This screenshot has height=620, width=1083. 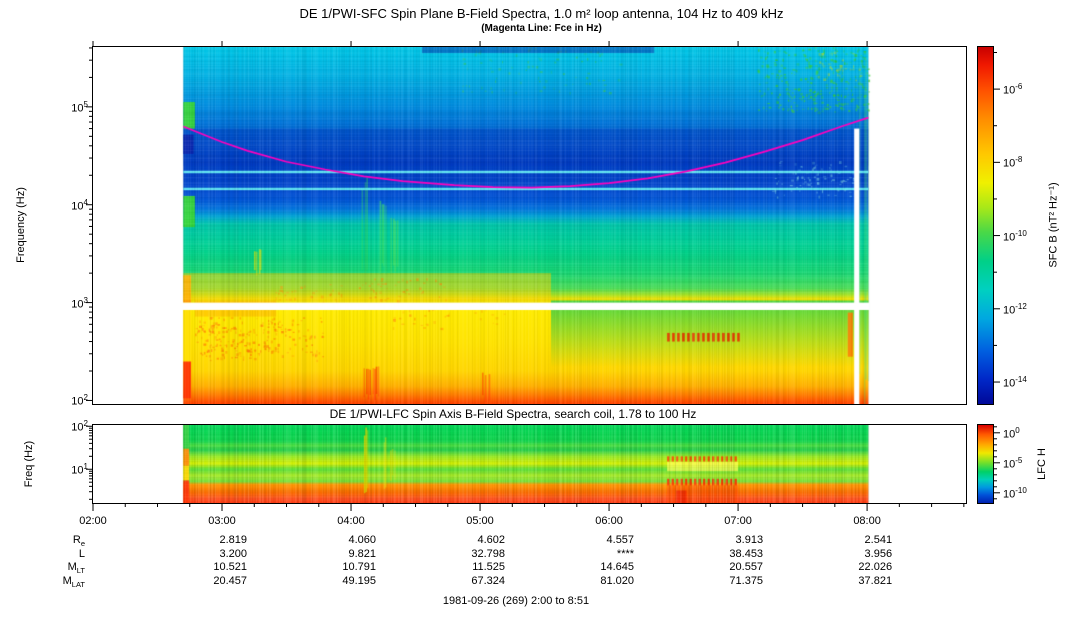 I want to click on ephemeris-value: 10.521, so click(x=230, y=567).